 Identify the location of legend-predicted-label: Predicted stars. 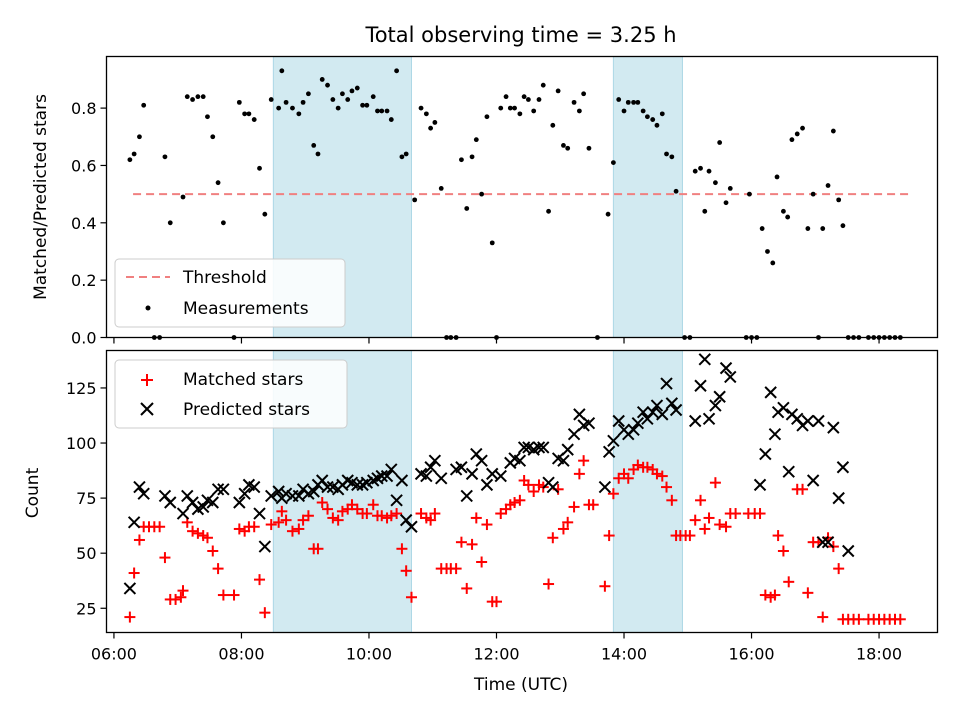
(246, 410).